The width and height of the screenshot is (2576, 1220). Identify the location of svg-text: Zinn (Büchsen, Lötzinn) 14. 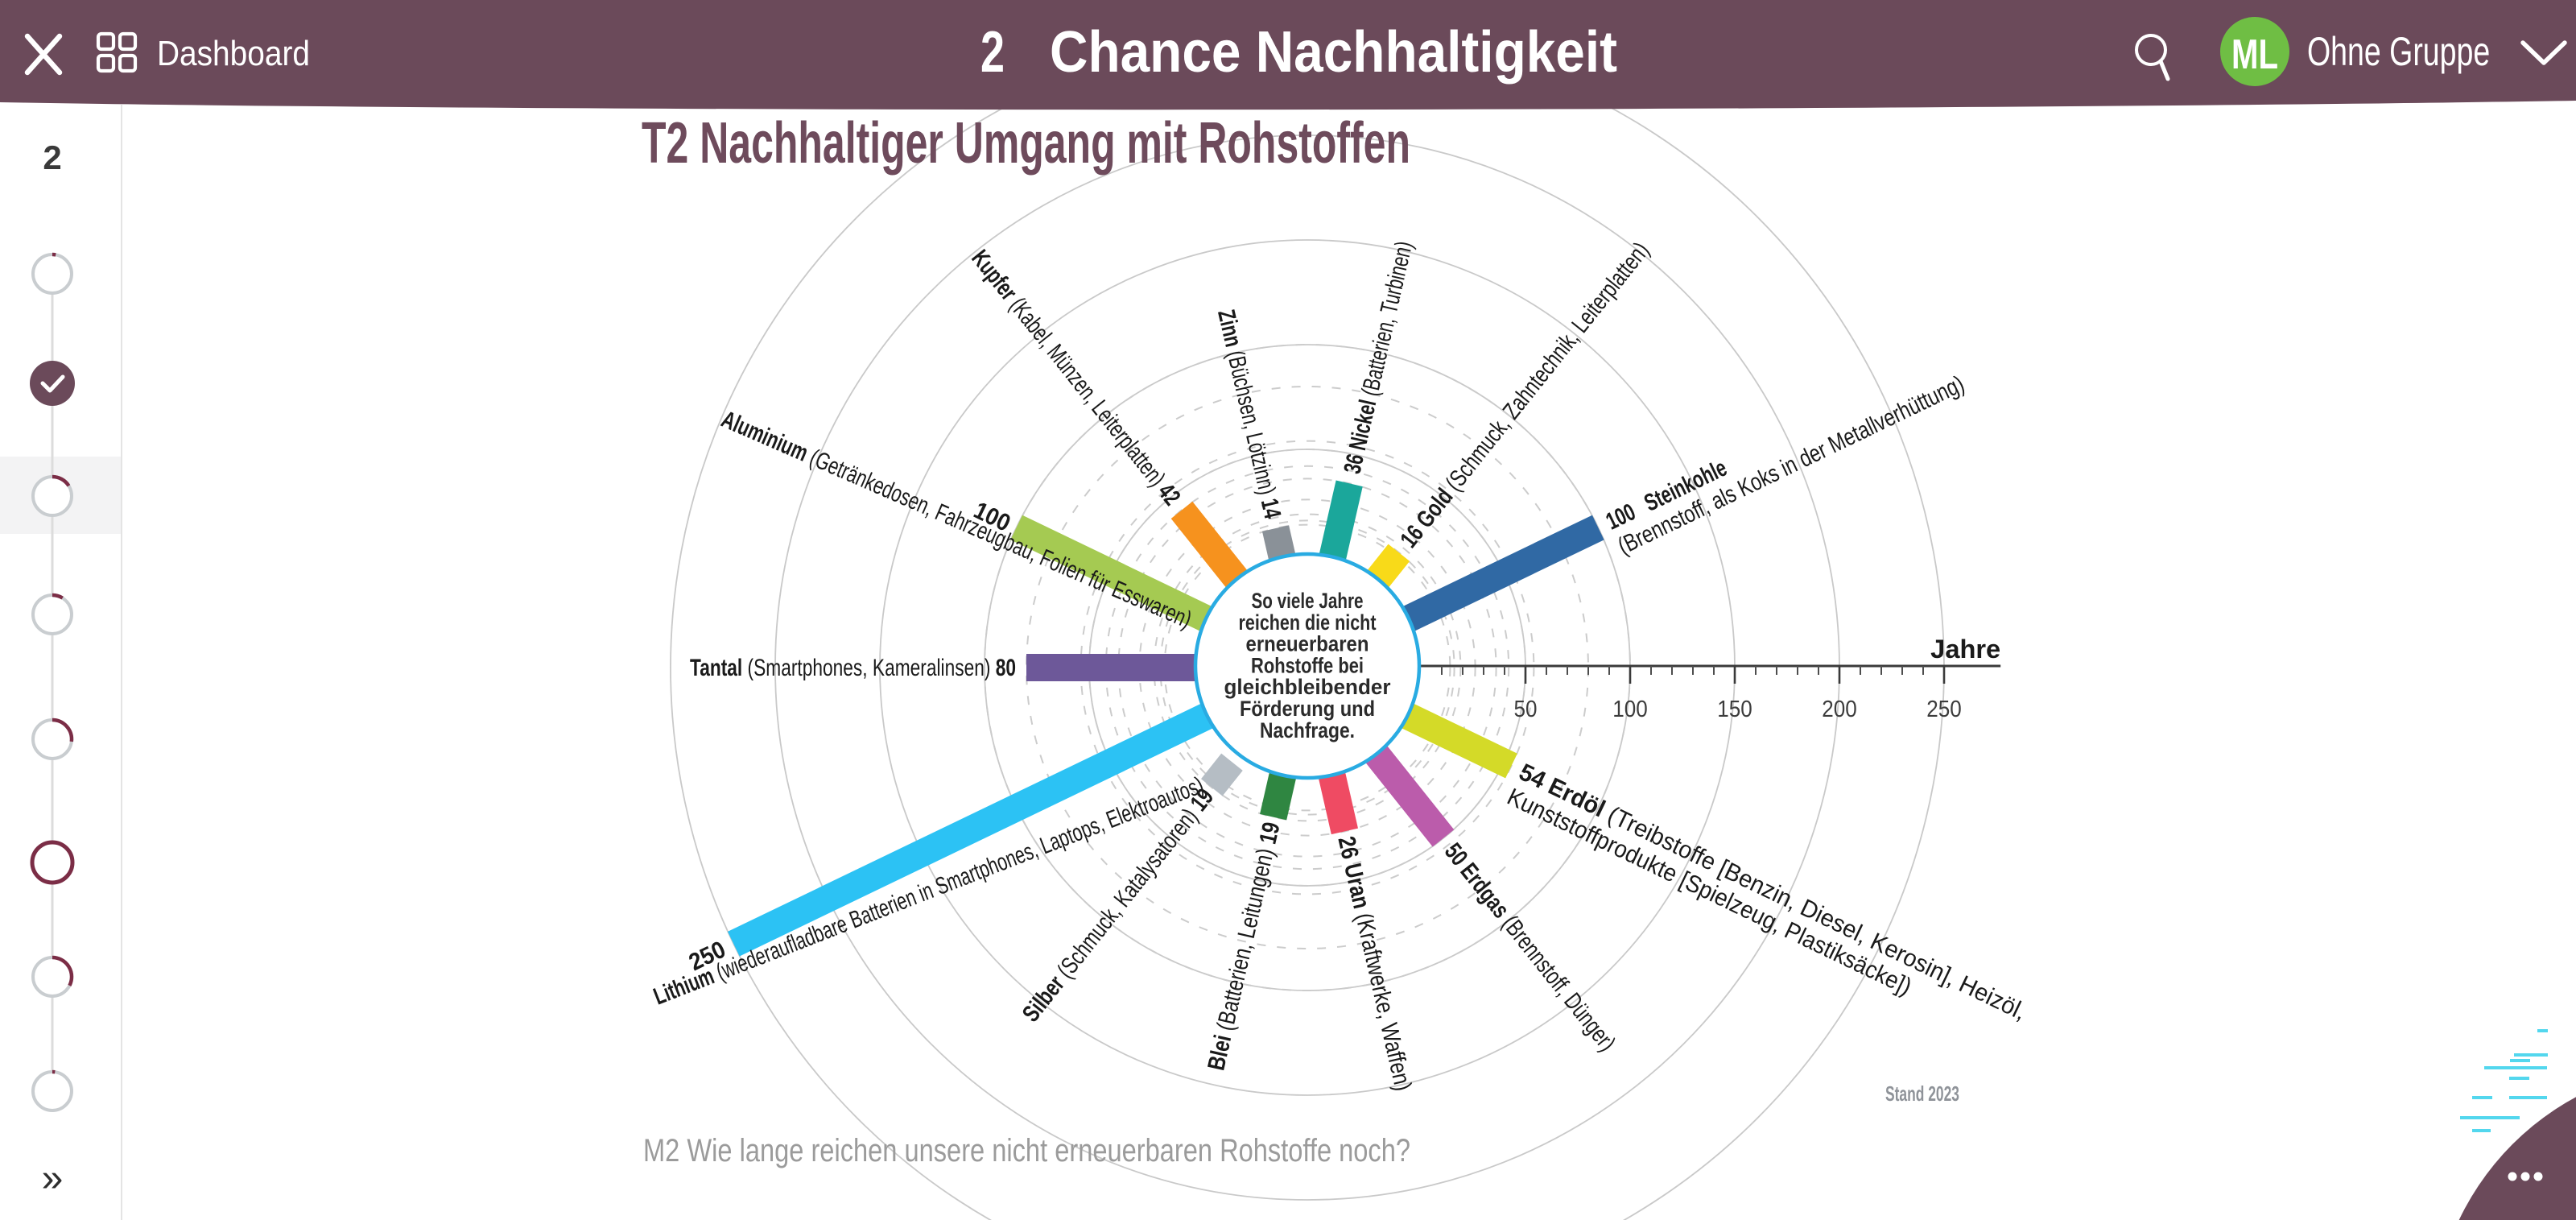
(1249, 414).